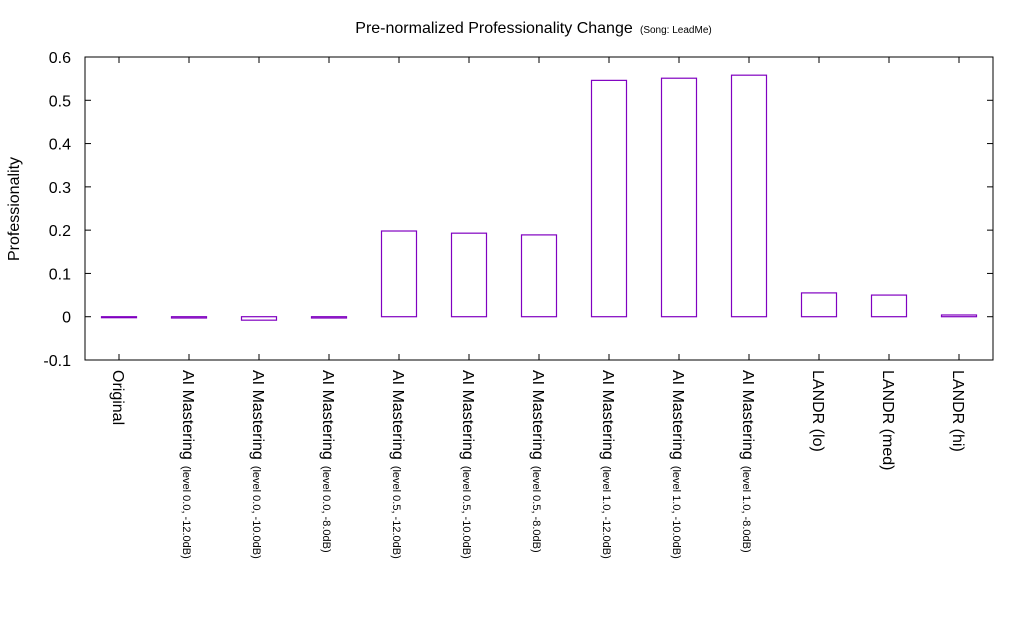  I want to click on x-tick-label-sub: (level 0.0, -8.0dB), so click(326, 509).